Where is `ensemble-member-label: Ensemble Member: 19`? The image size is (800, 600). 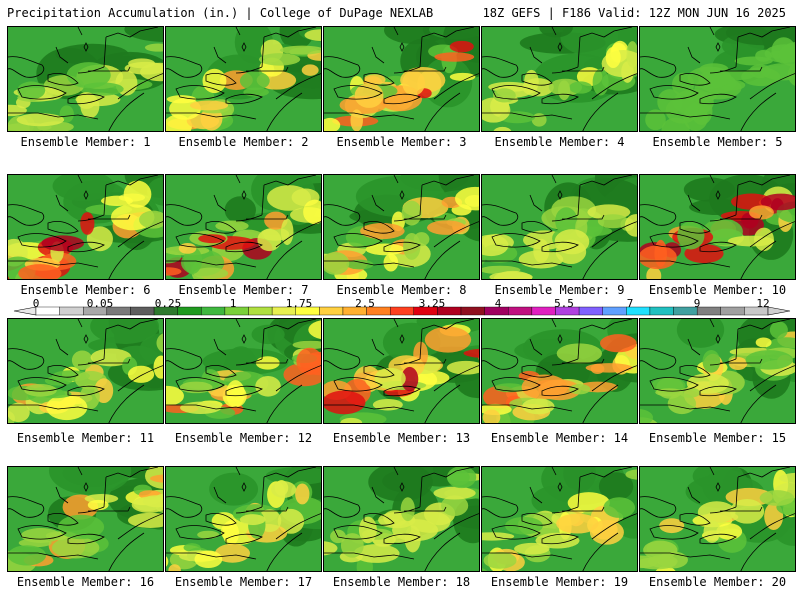
ensemble-member-label: Ensemble Member: 19 is located at coordinates (559, 582).